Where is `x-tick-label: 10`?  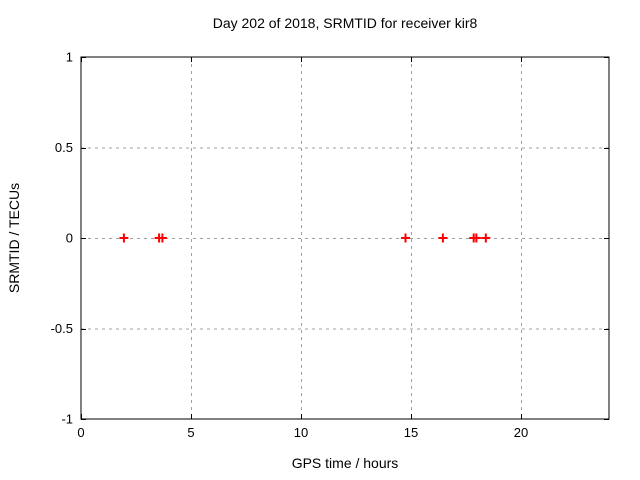 x-tick-label: 10 is located at coordinates (301, 432).